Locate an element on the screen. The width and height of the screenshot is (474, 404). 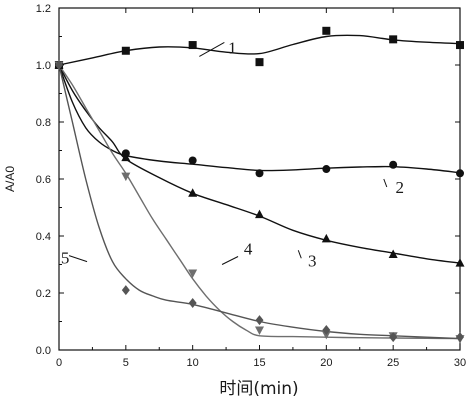
series-label-2: 2 is located at coordinates (400, 187).